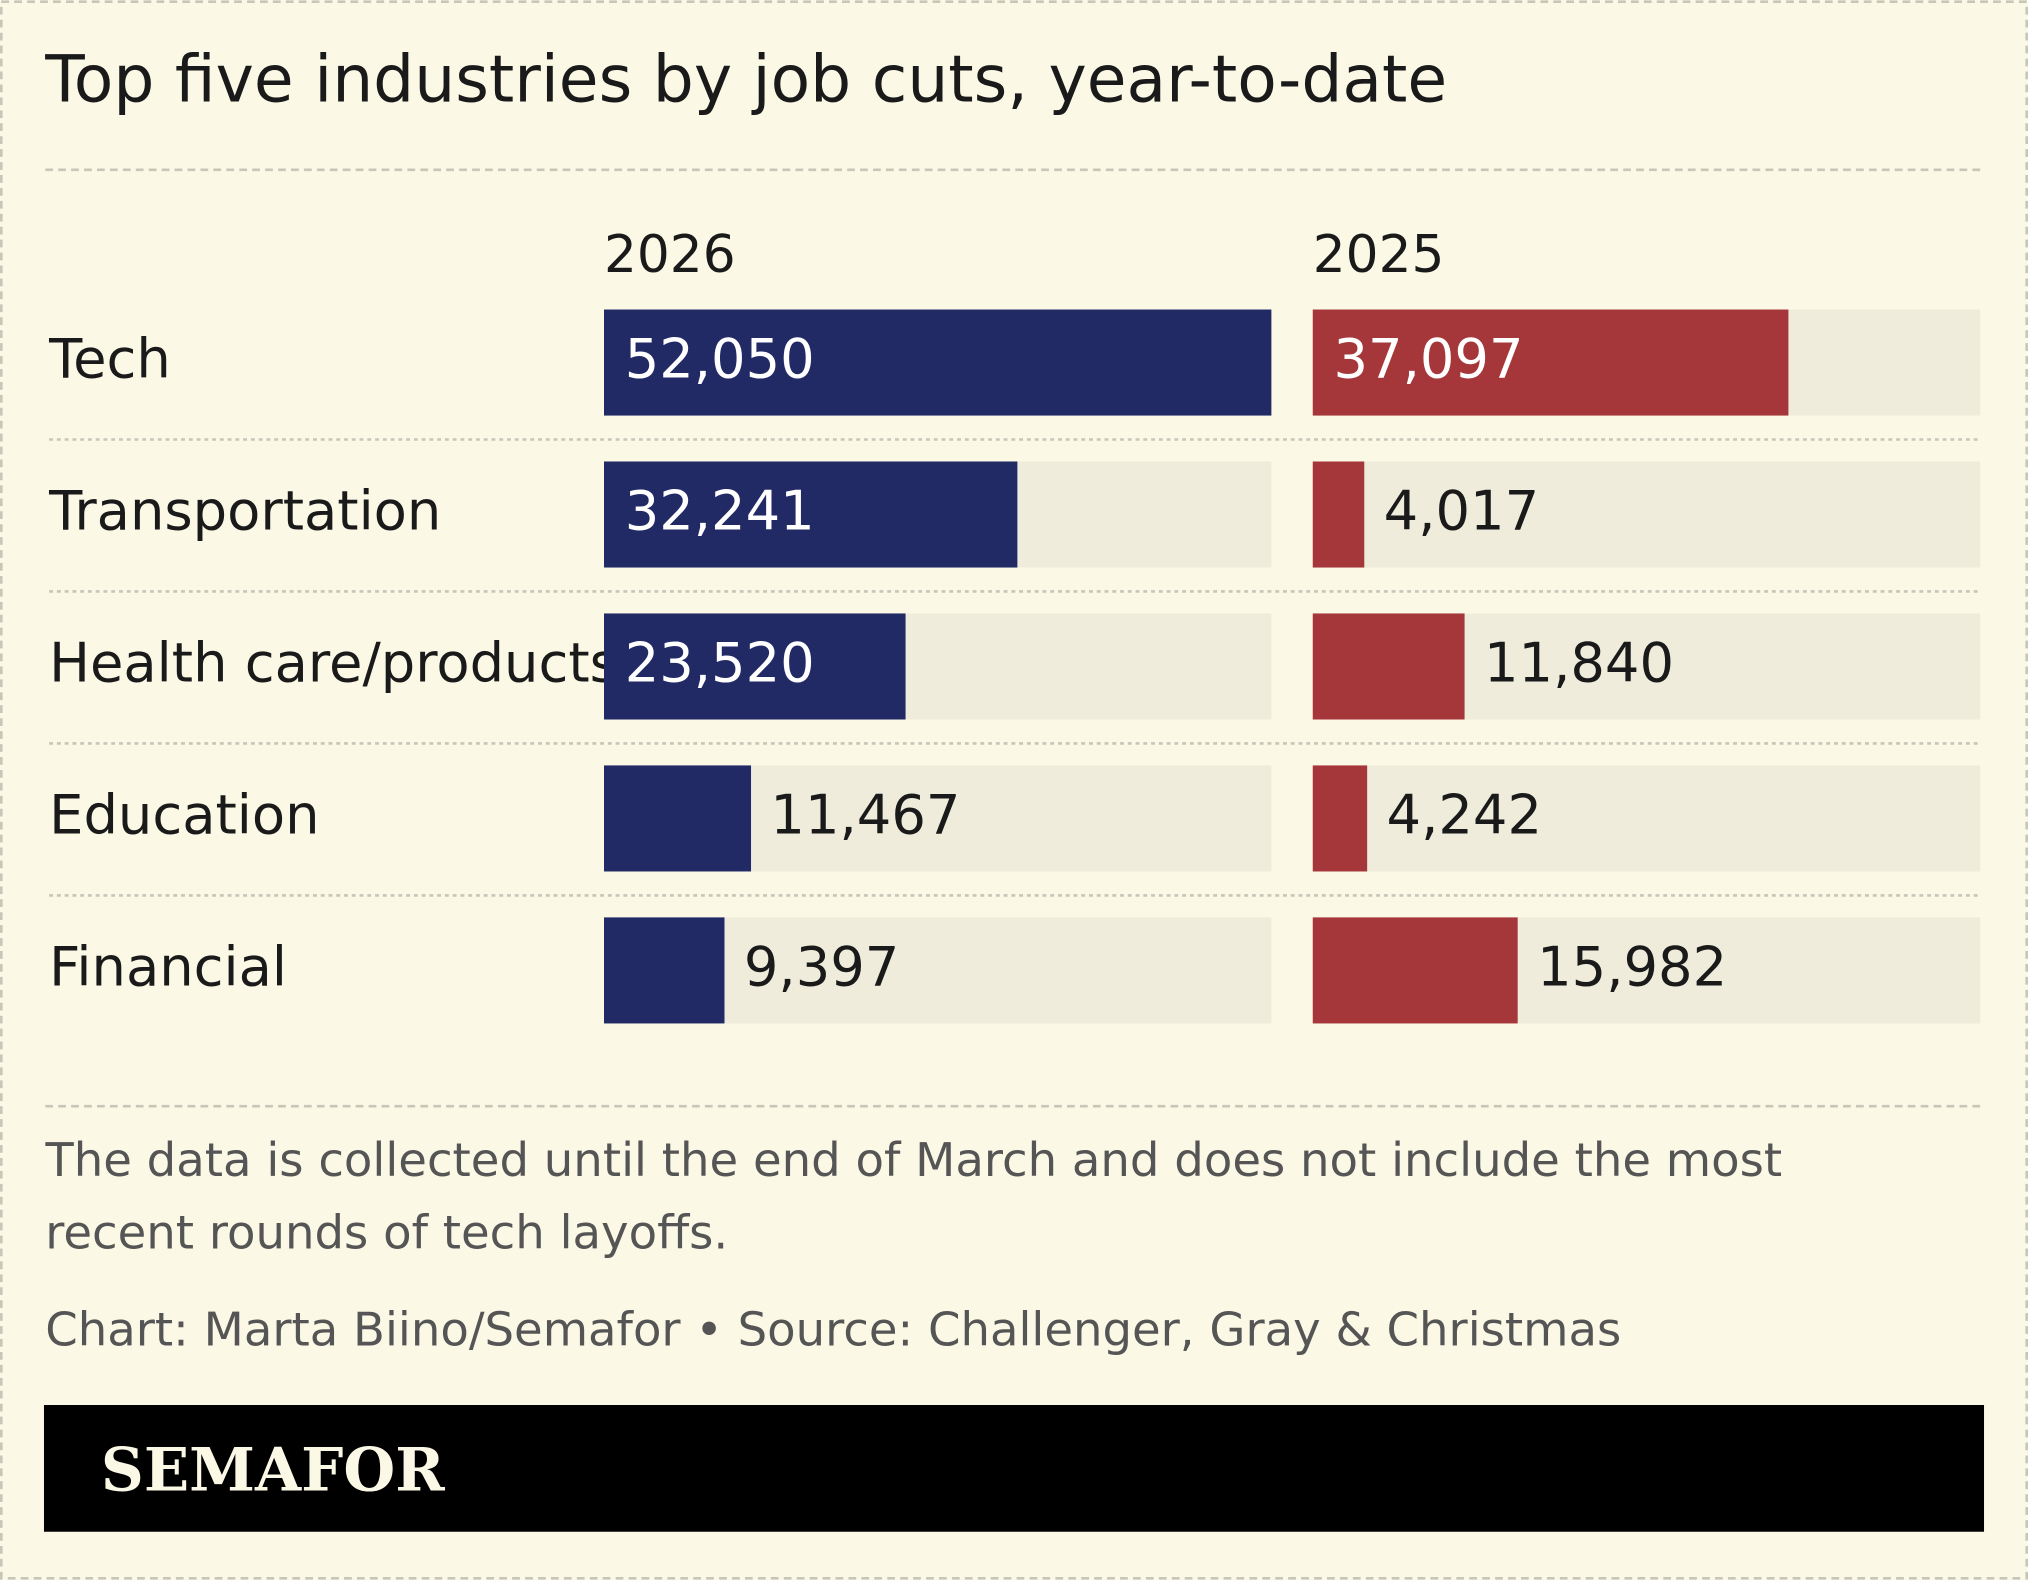 Image resolution: width=2028 pixels, height=1580 pixels. What do you see at coordinates (168, 967) in the screenshot?
I see `category-label: Financial` at bounding box center [168, 967].